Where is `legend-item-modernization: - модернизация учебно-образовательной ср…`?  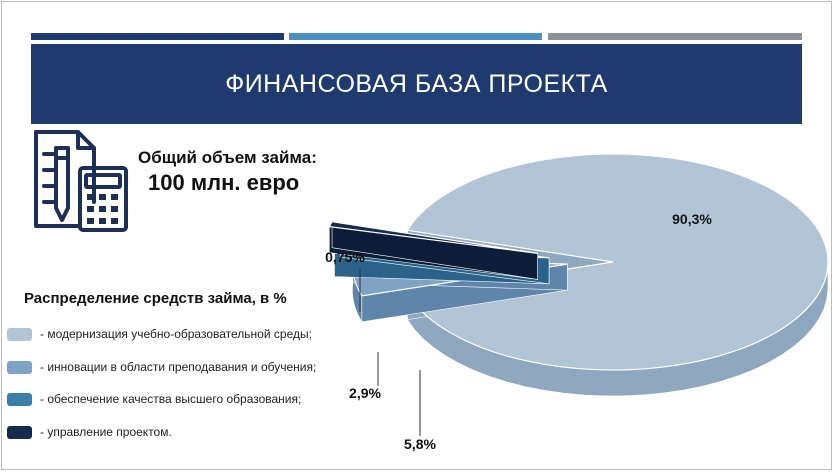
legend-item-modernization: - модернизация учебно-образовательной ср… is located at coordinates (159, 334).